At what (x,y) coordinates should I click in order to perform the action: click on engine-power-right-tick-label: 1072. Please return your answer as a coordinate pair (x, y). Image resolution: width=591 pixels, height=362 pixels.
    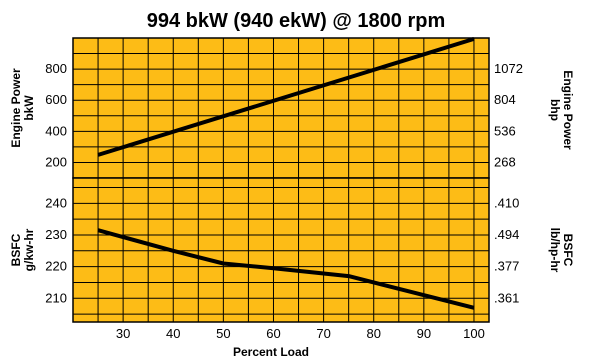
    Looking at the image, I should click on (508, 68).